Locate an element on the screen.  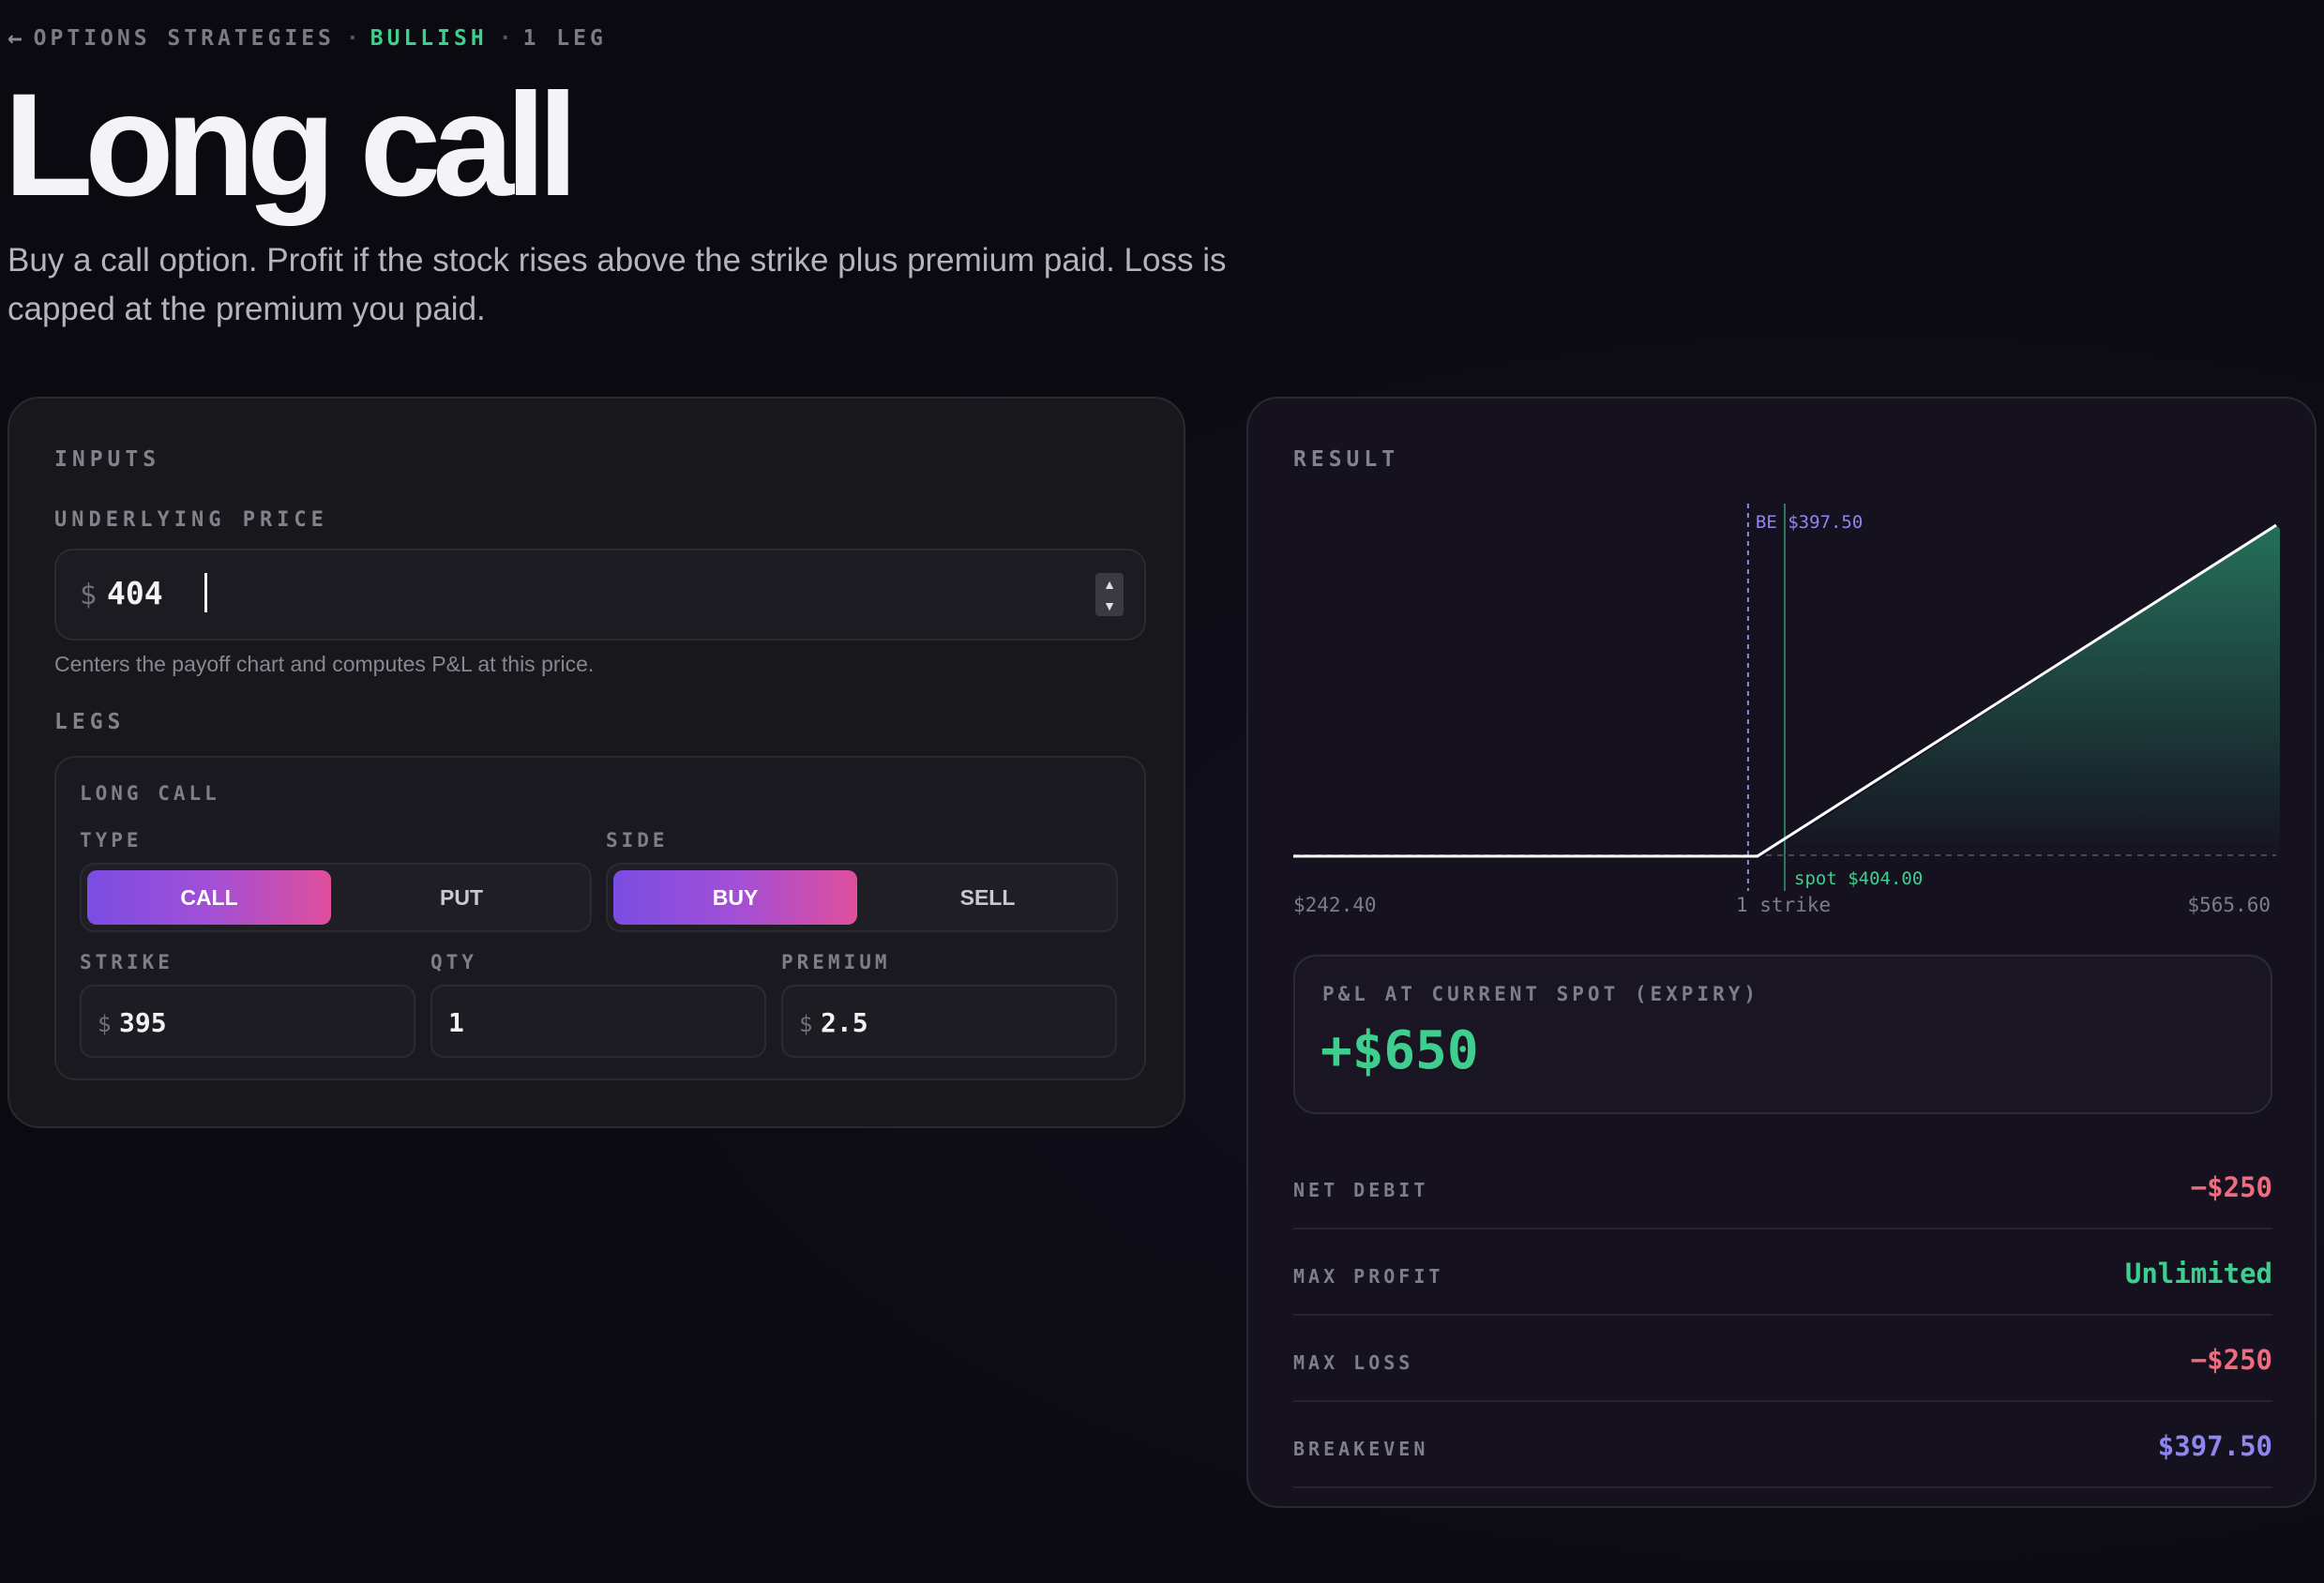
type-label: TYPE is located at coordinates (111, 841).